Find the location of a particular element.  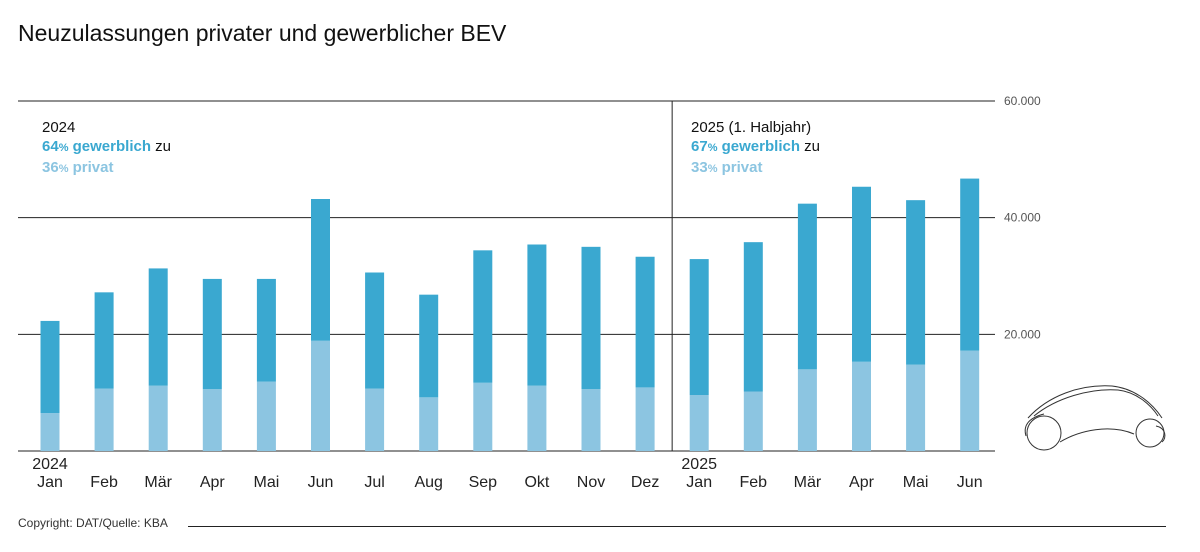

annotation-2025-privat-label: privat is located at coordinates (740, 167).